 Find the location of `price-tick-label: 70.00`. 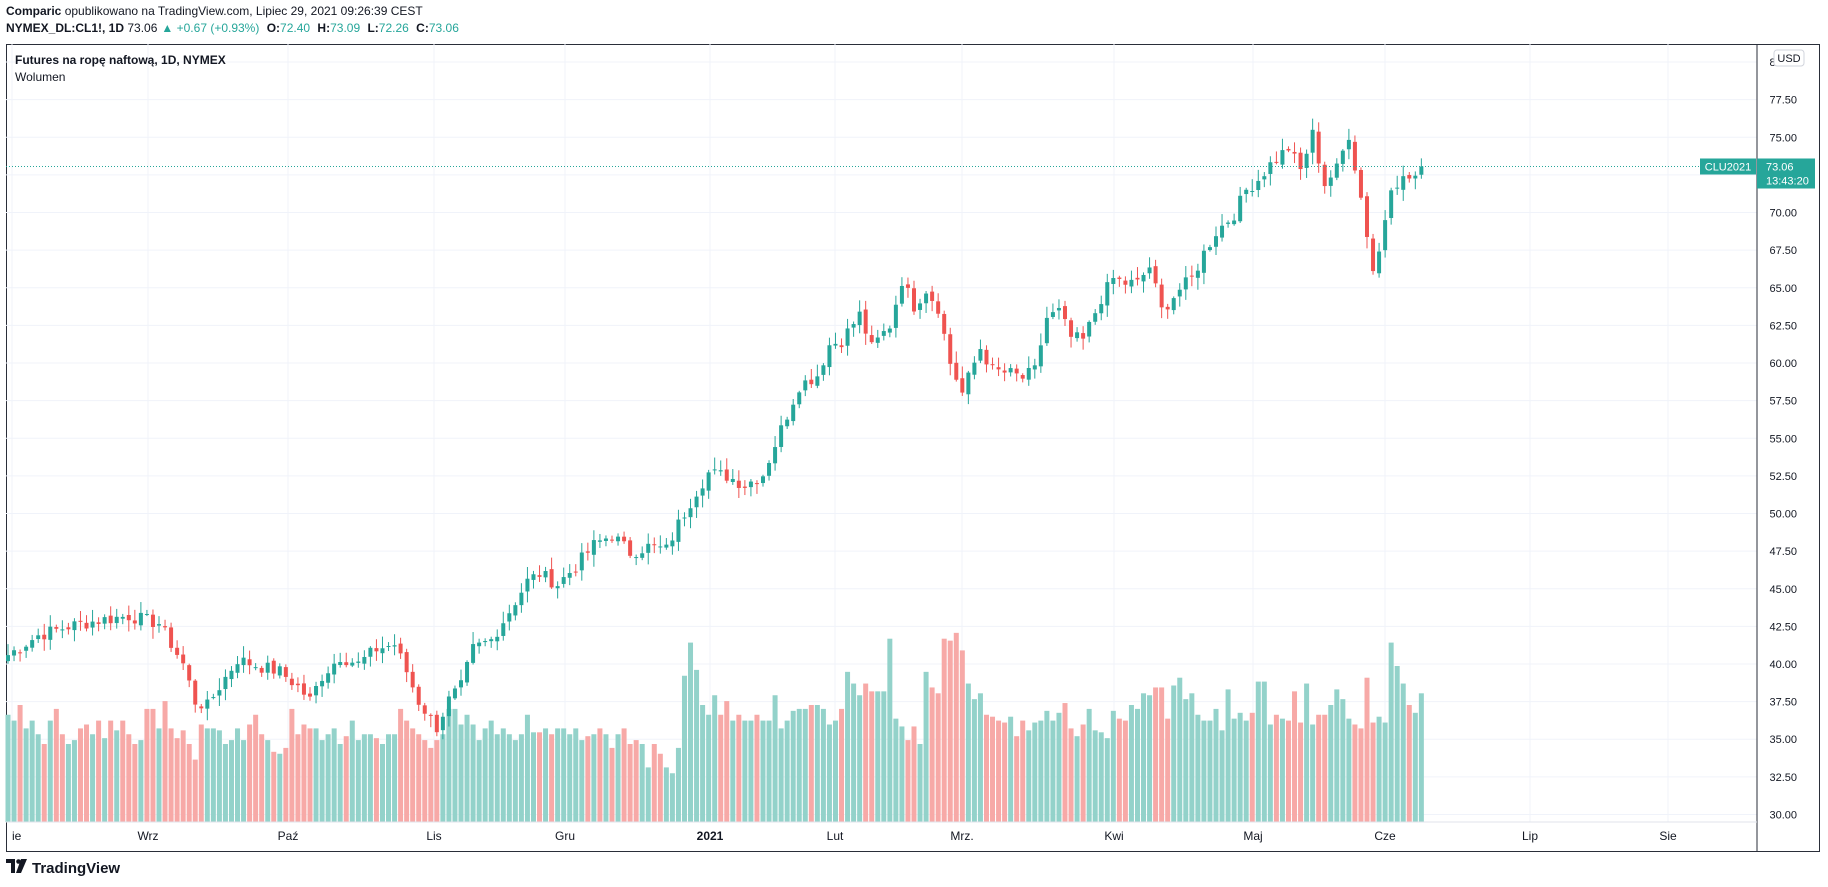

price-tick-label: 70.00 is located at coordinates (1783, 214).